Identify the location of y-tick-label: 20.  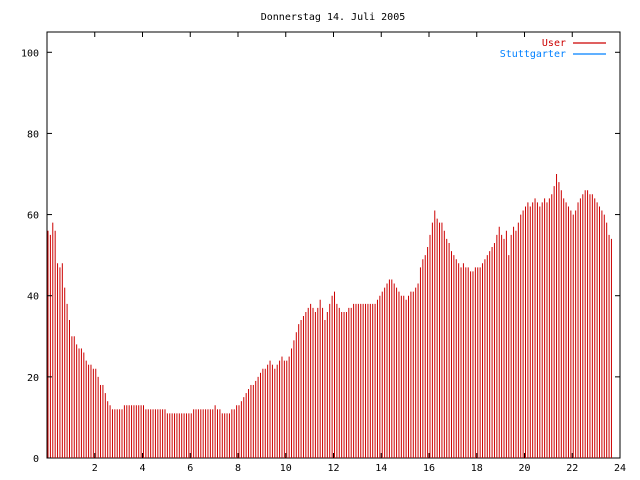
(33, 378).